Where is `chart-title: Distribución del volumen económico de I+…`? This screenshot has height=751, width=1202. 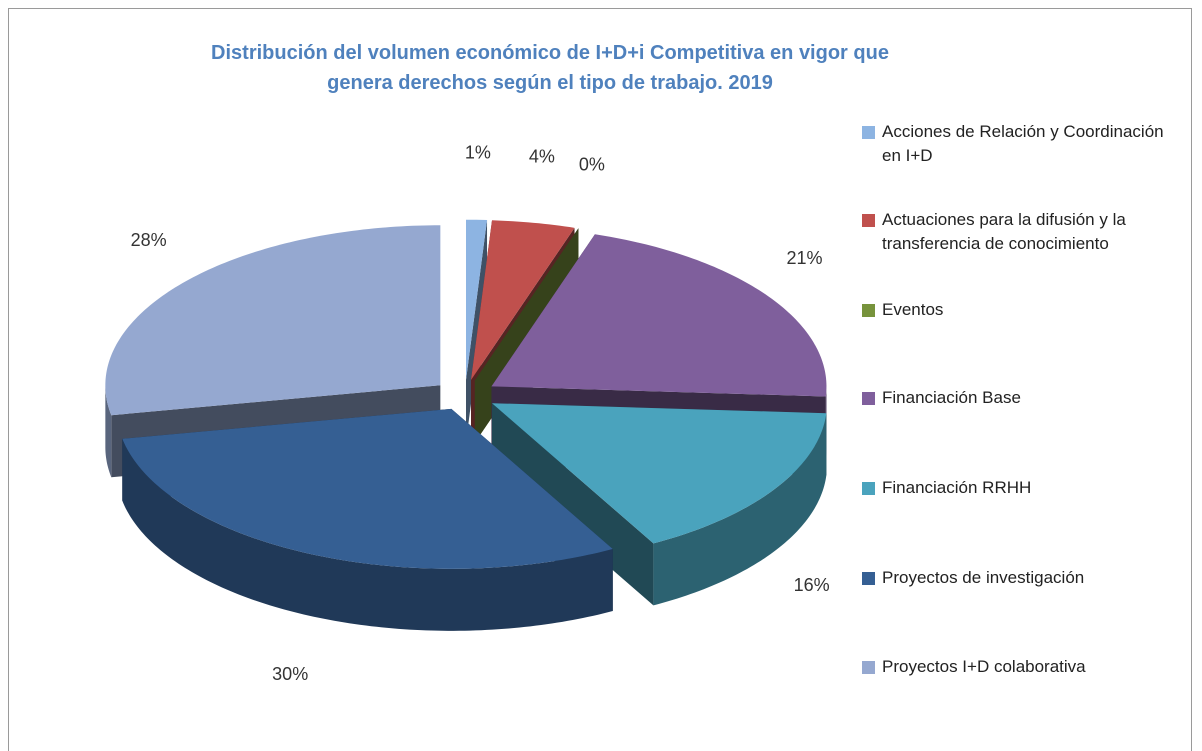
chart-title: Distribución del volumen económico de I+… is located at coordinates (550, 68).